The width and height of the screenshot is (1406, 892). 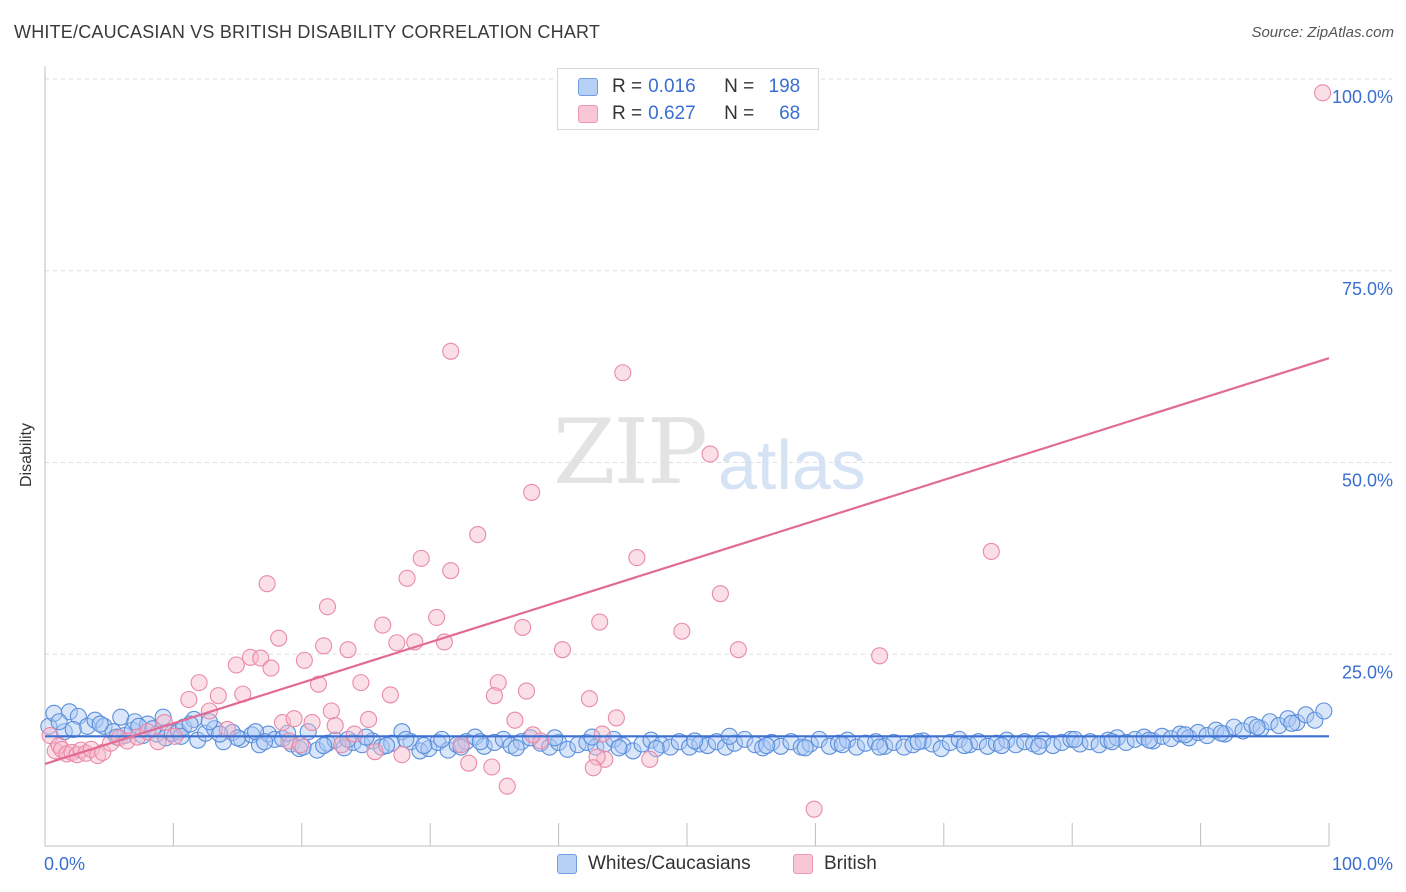 What do you see at coordinates (672, 86) in the screenshot?
I see `legend-white-r-value: 0.016` at bounding box center [672, 86].